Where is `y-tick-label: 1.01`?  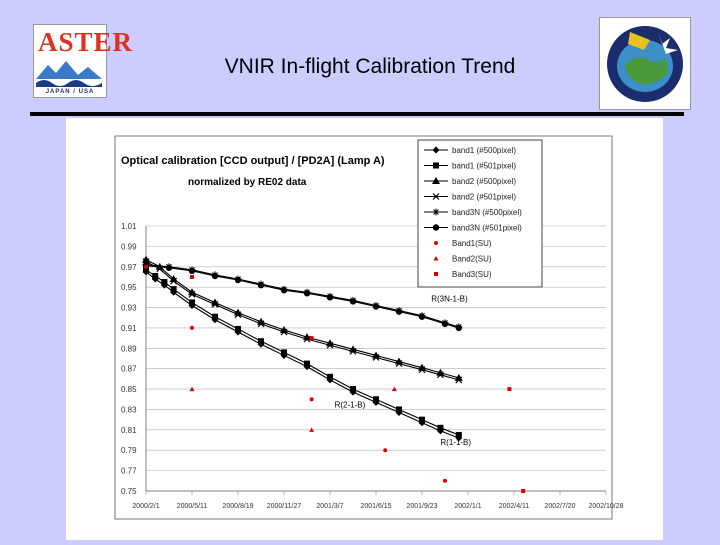
y-tick-label: 1.01 is located at coordinates (129, 226).